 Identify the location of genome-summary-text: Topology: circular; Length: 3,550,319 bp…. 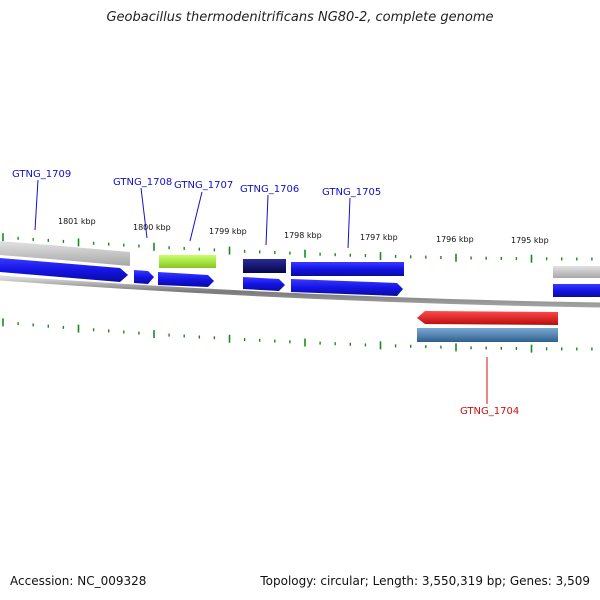
(425, 581).